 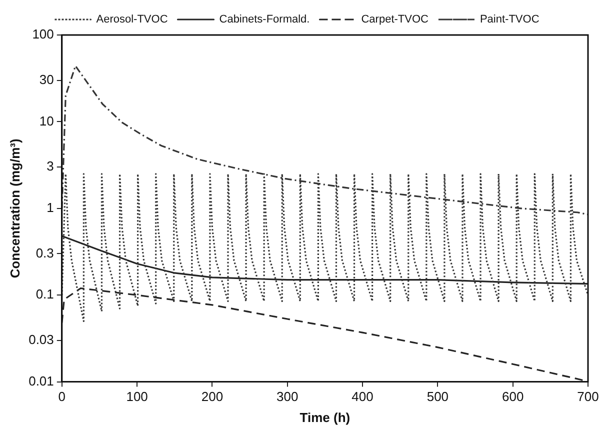 I want to click on y-tick-label: 0.01, so click(x=41, y=380).